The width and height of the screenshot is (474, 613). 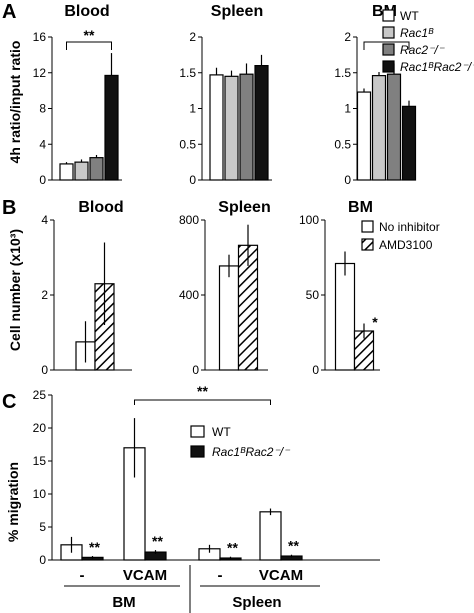 What do you see at coordinates (42, 109) in the screenshot?
I see `panel-a-y-tick-label: 8` at bounding box center [42, 109].